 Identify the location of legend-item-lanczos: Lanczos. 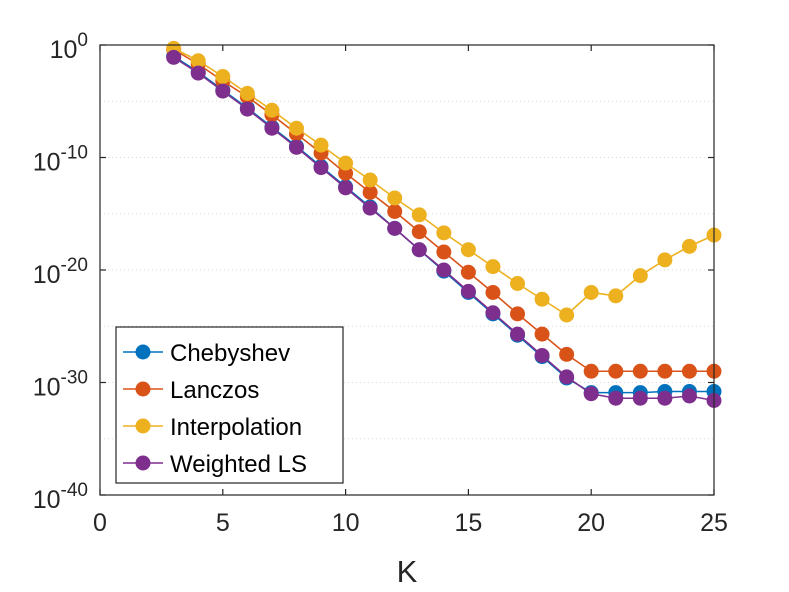
(191, 390).